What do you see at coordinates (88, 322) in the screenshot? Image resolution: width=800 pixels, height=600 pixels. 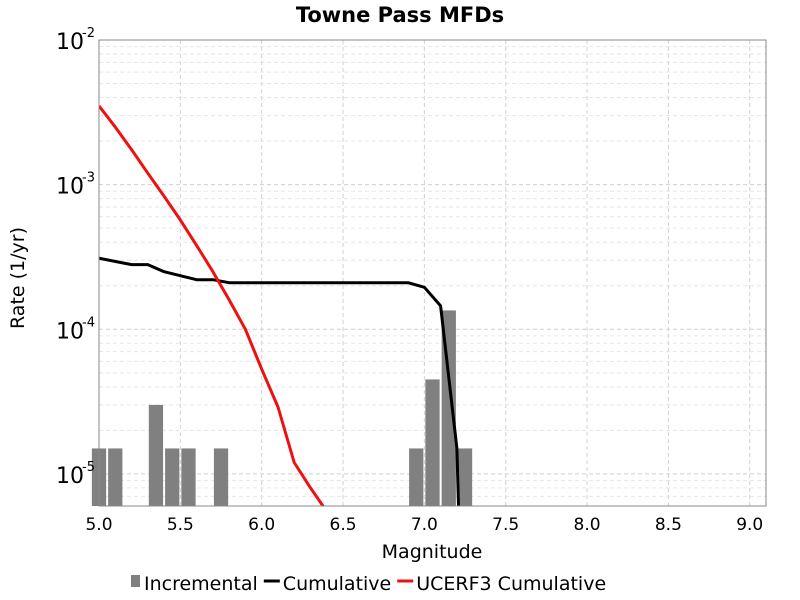 I see `y-tick-exponent: -4` at bounding box center [88, 322].